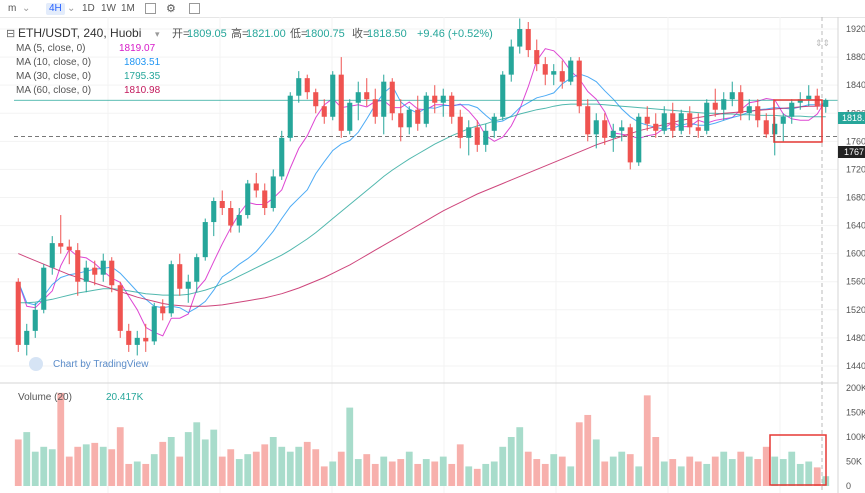 Image resolution: width=865 pixels, height=493 pixels. What do you see at coordinates (10, 34) in the screenshot?
I see `collapse-icon: ⊟` at bounding box center [10, 34].